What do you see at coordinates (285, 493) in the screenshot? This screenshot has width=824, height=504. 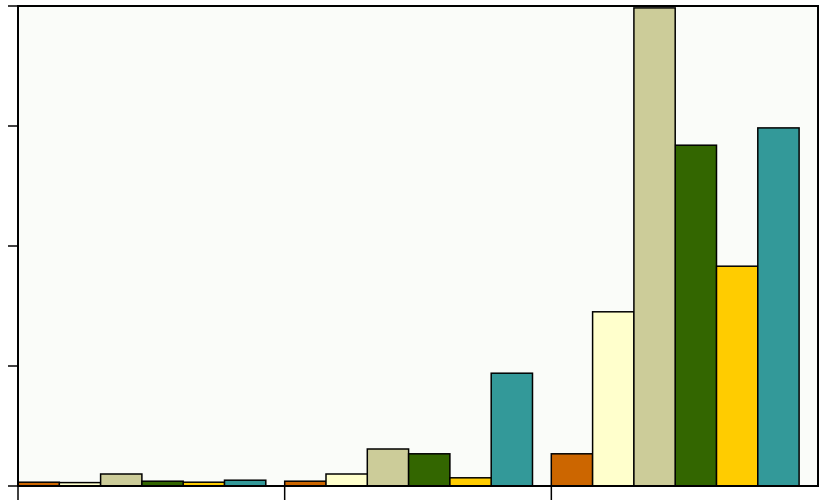 I see `x-axis-ticks` at bounding box center [285, 493].